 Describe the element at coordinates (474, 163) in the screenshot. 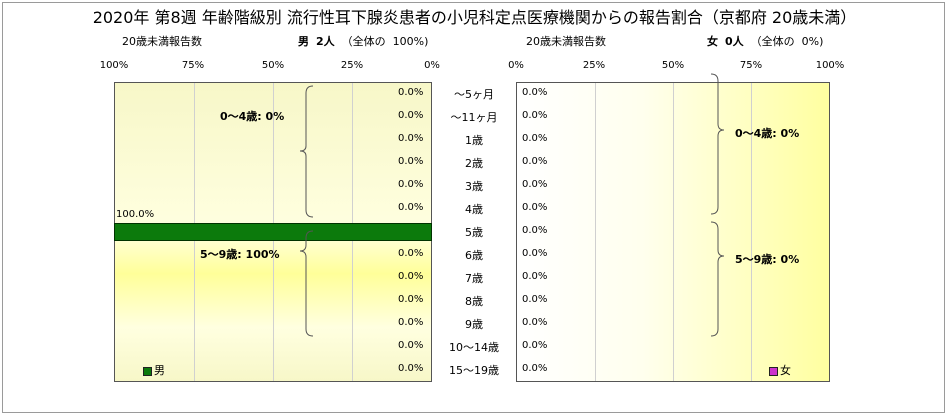

I see `age-category-label: 2歳` at that location.